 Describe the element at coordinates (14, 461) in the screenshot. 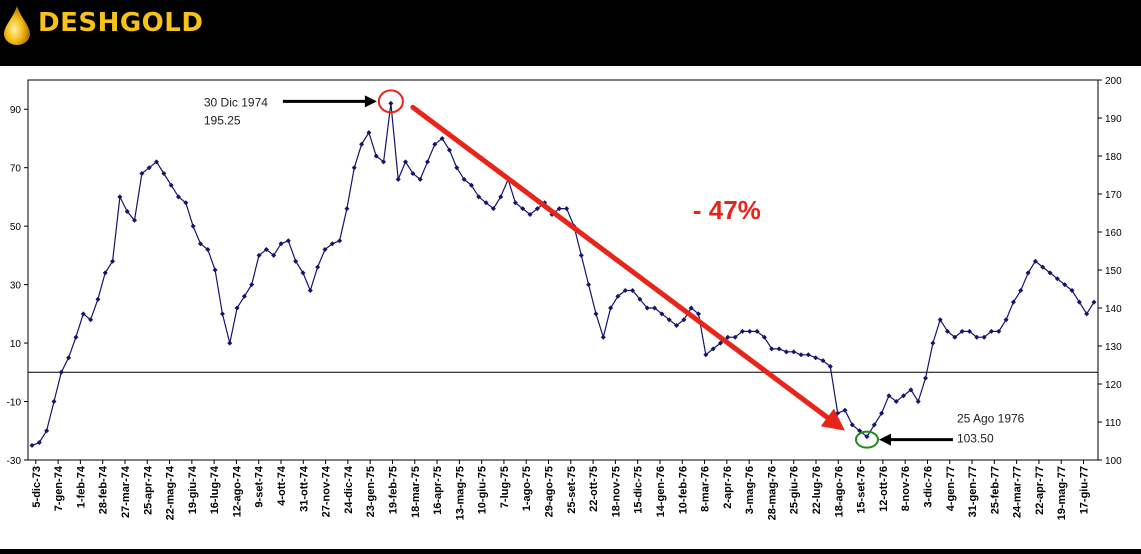

I see `y-left-tick-label: -30` at that location.